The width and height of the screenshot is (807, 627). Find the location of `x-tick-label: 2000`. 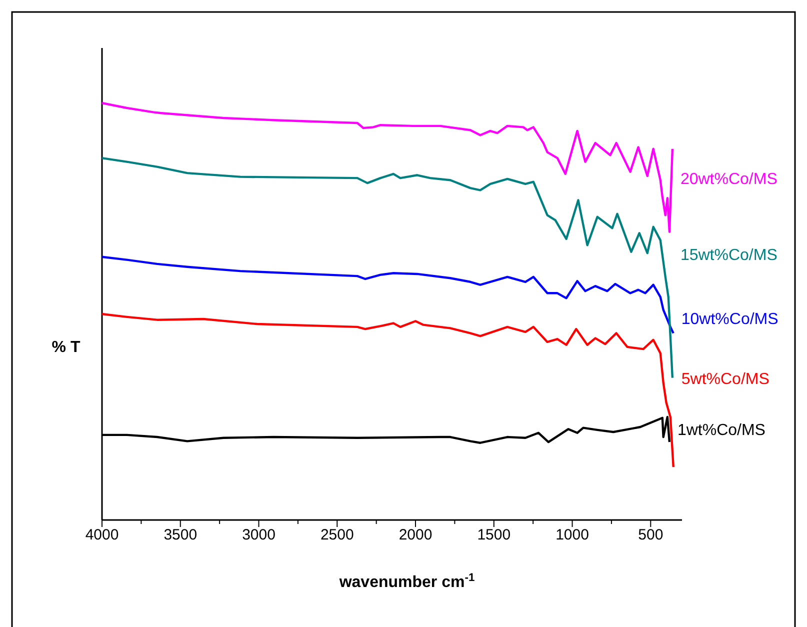

x-tick-label: 2000 is located at coordinates (415, 535).